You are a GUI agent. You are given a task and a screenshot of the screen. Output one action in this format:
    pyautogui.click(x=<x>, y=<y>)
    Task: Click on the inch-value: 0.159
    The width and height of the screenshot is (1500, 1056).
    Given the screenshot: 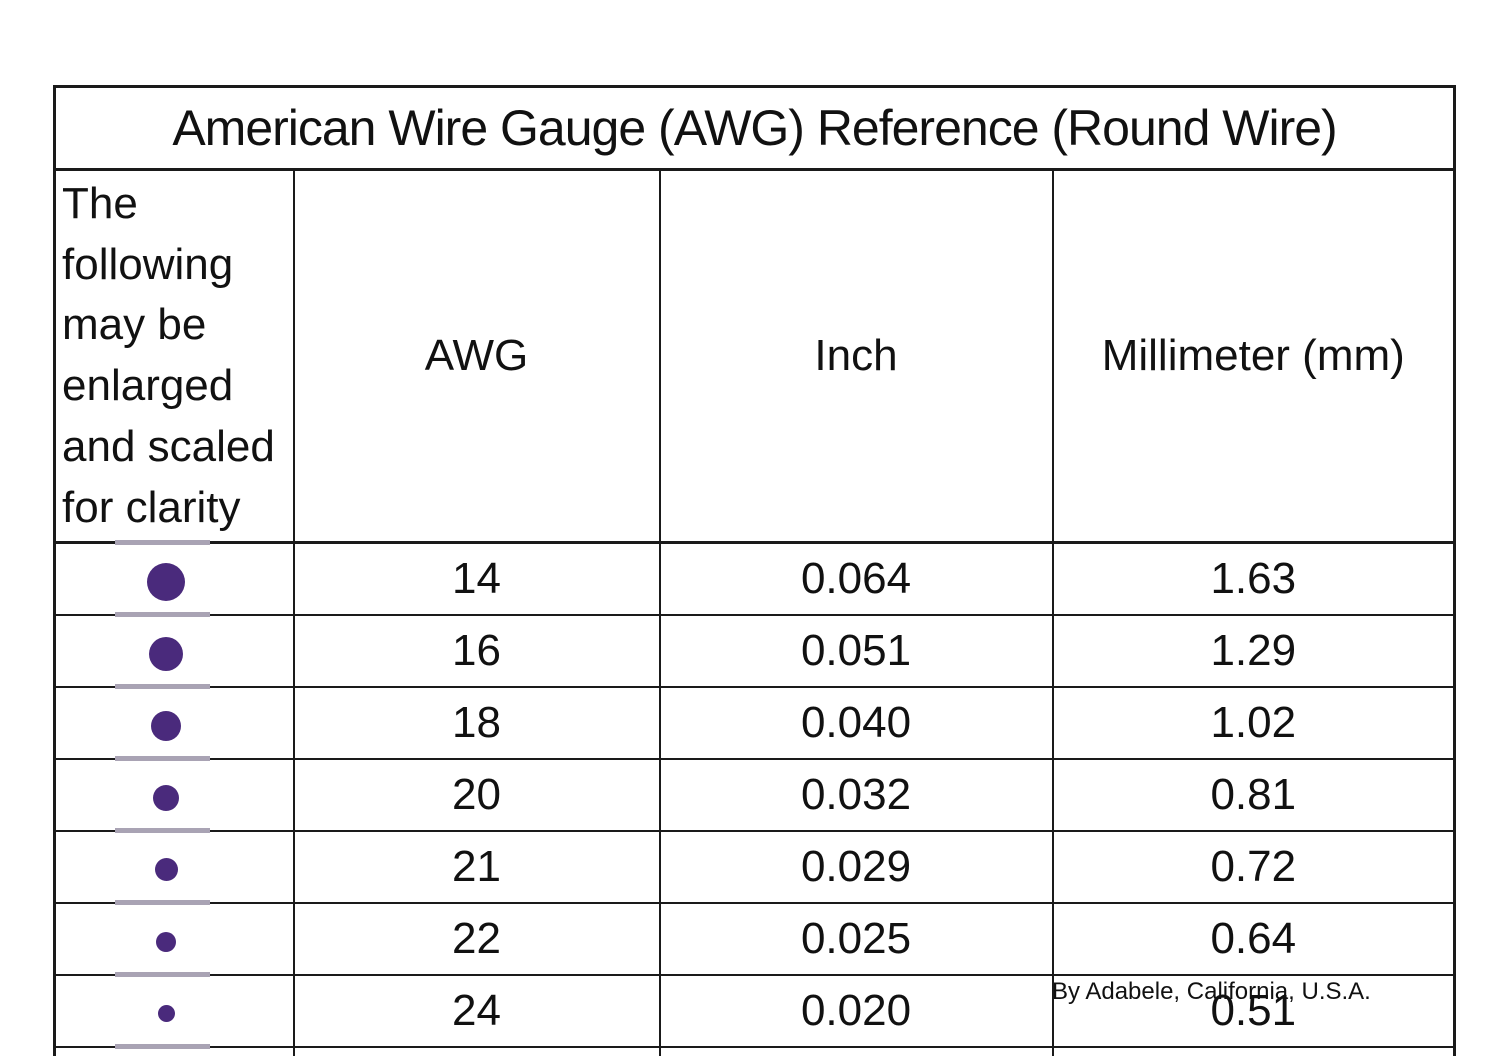 What is the action you would take?
    pyautogui.click(x=856, y=1051)
    